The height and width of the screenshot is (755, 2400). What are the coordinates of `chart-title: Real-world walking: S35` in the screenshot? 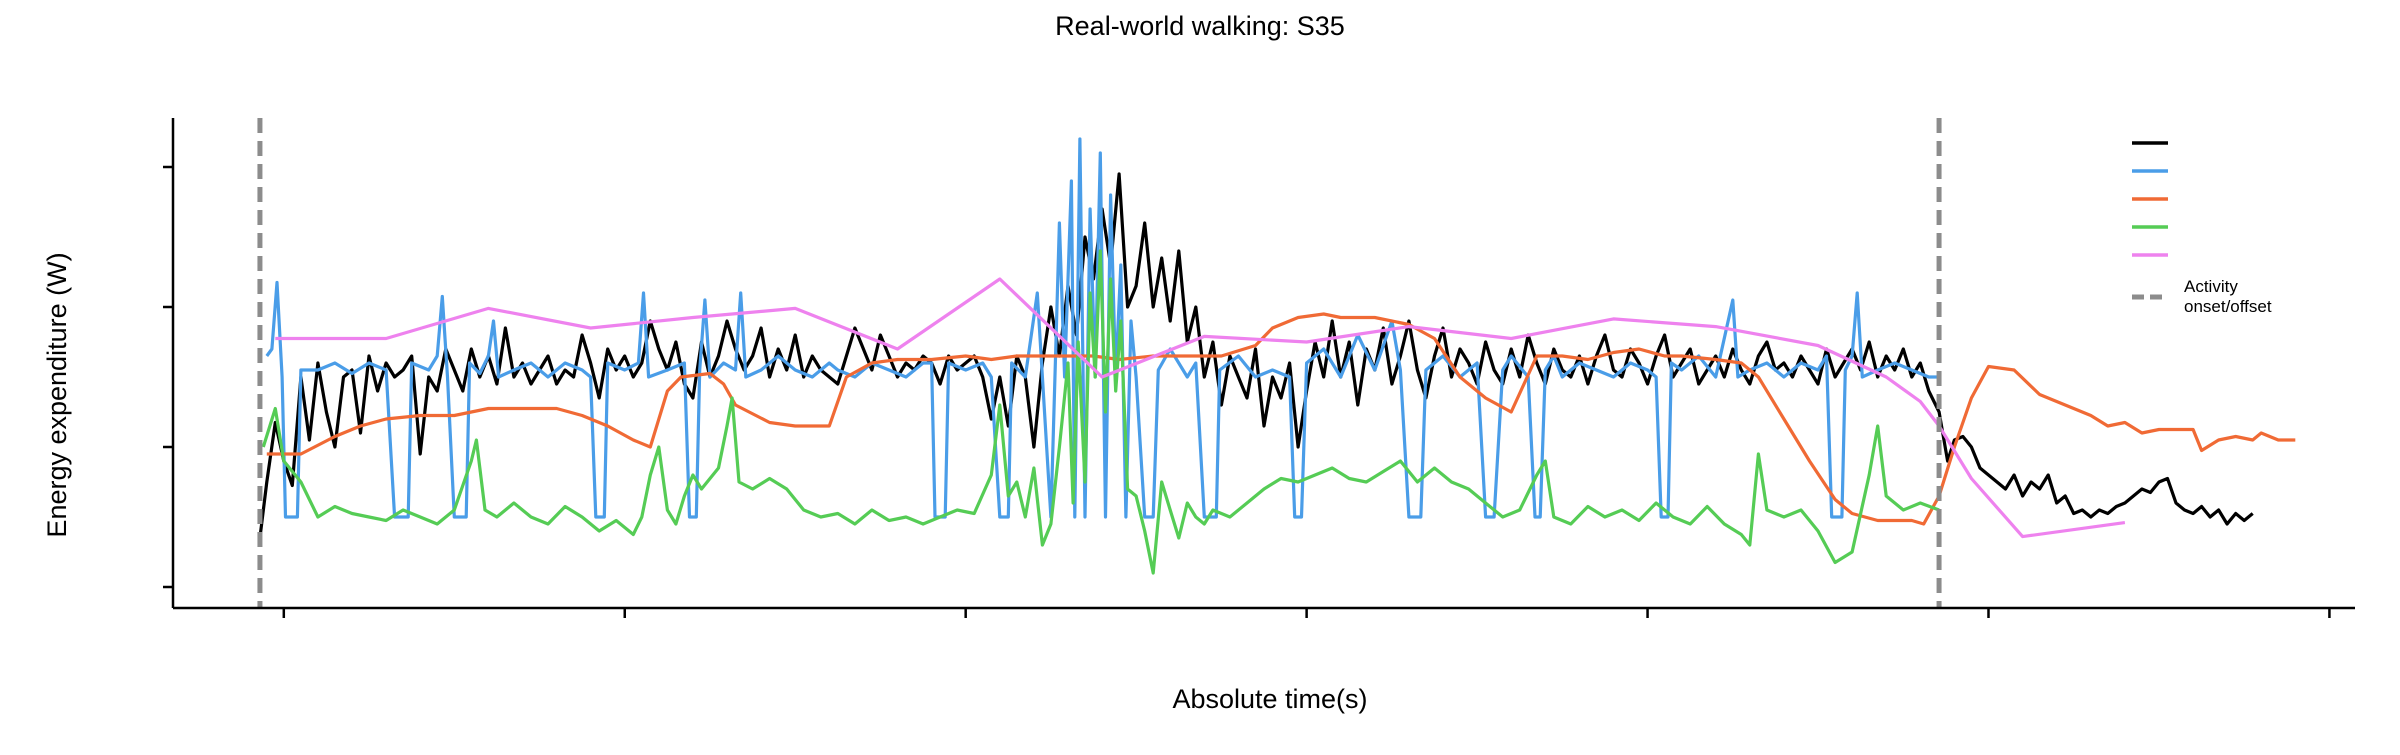 It's located at (1200, 26).